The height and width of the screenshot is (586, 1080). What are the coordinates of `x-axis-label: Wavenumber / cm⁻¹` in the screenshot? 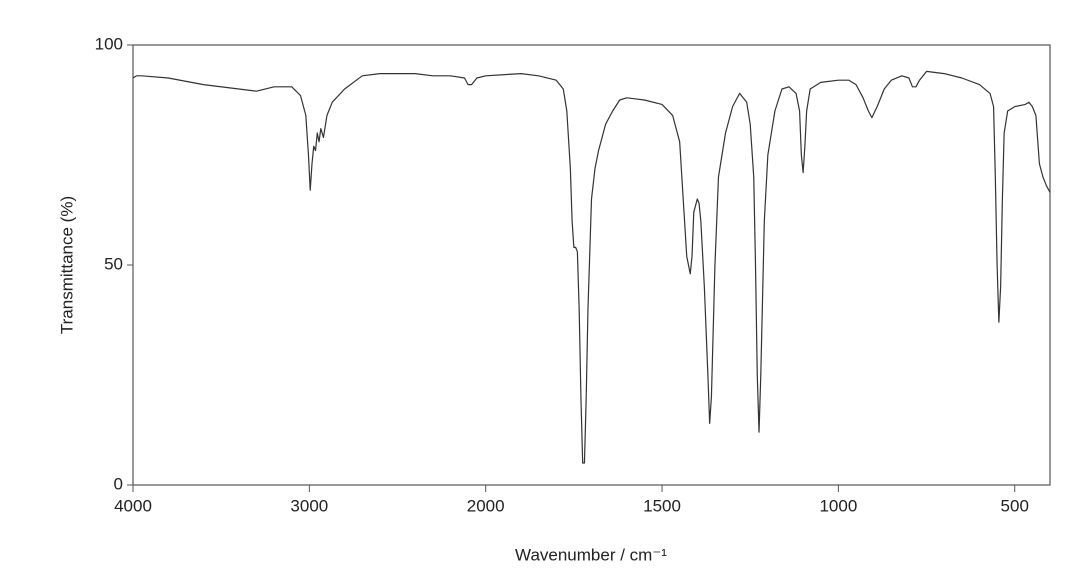 It's located at (591, 554).